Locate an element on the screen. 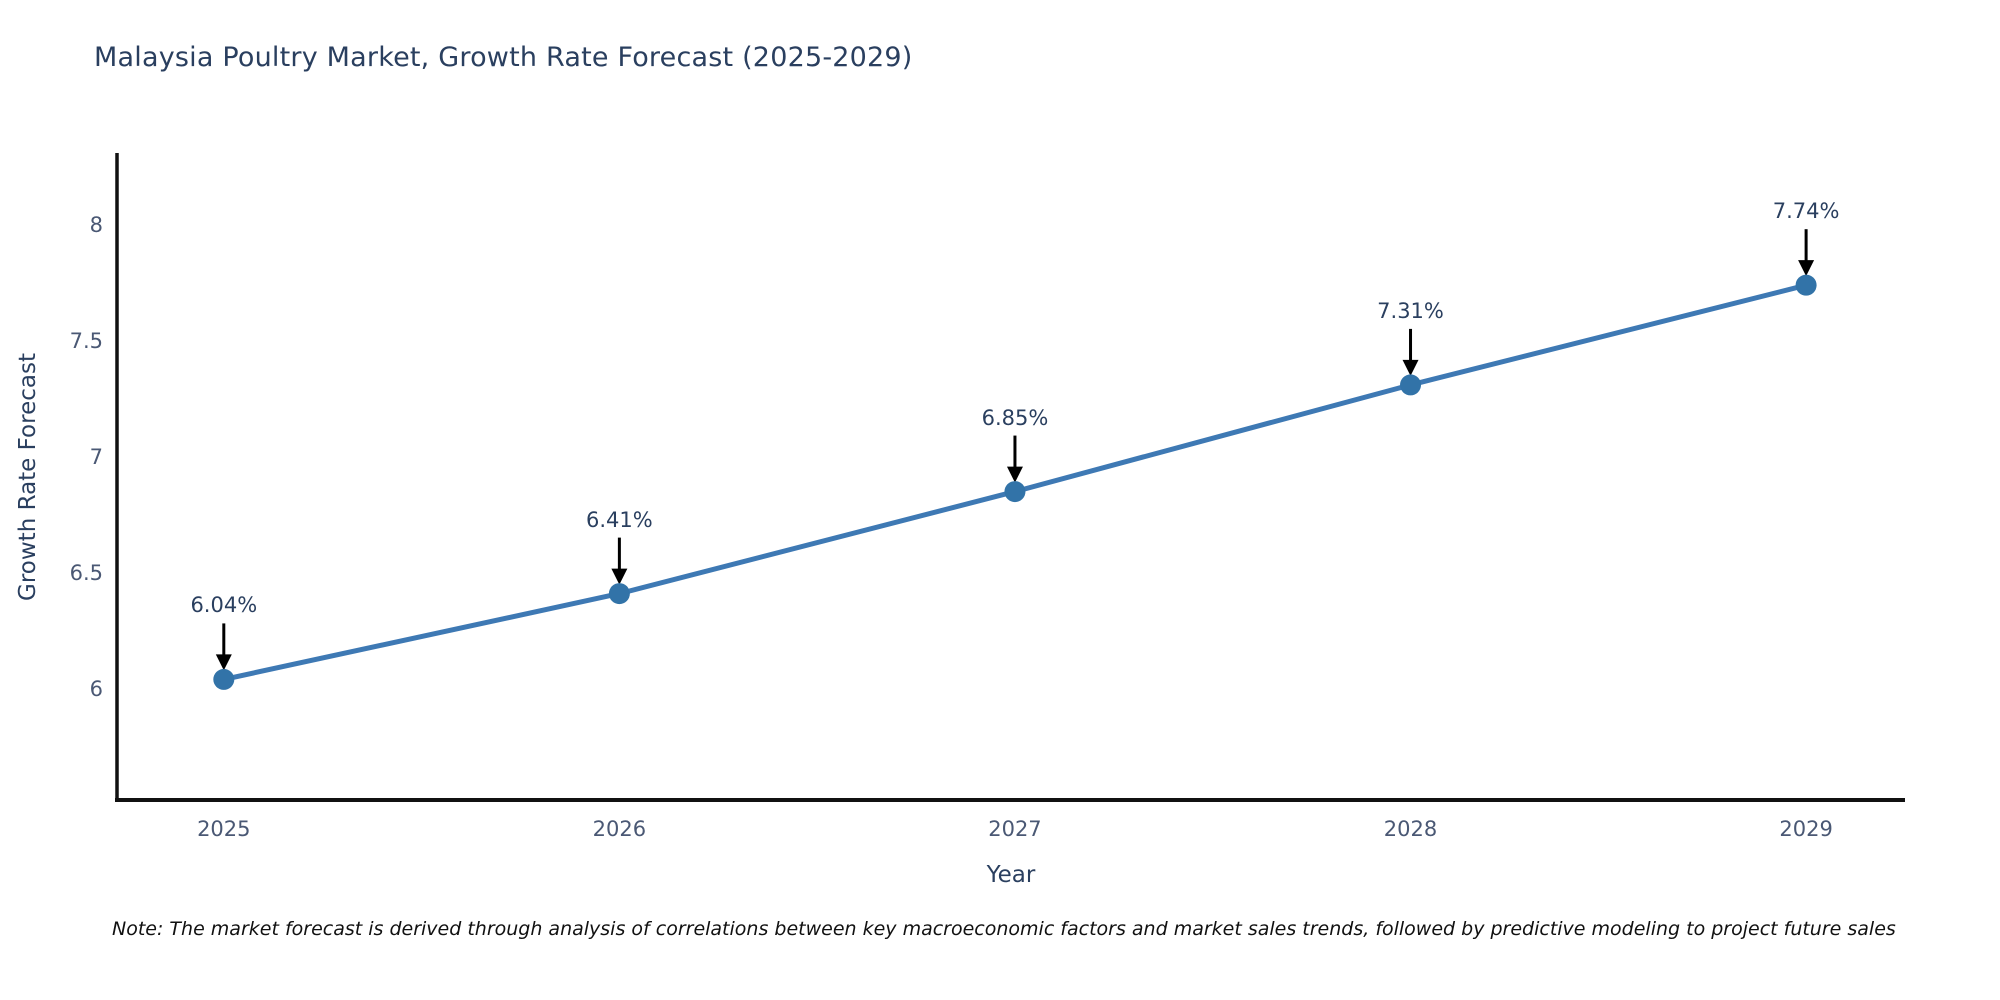  y-tick-label: 7 is located at coordinates (96, 456).